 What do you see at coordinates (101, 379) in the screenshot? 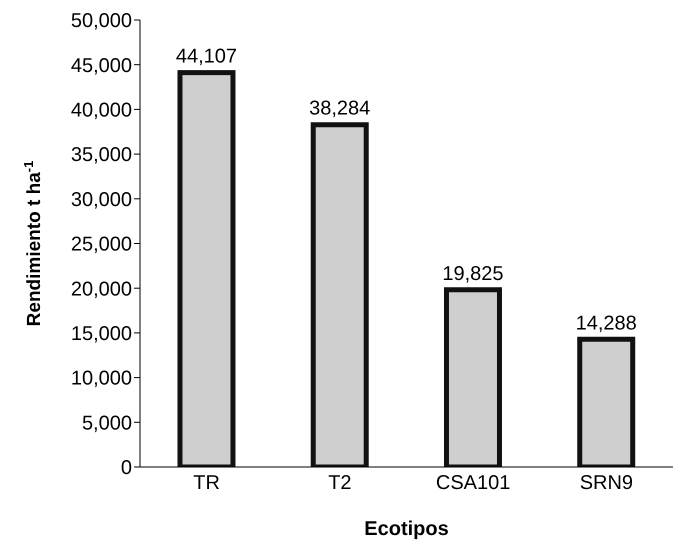
I see `y-tick-label: 10,000` at bounding box center [101, 379].